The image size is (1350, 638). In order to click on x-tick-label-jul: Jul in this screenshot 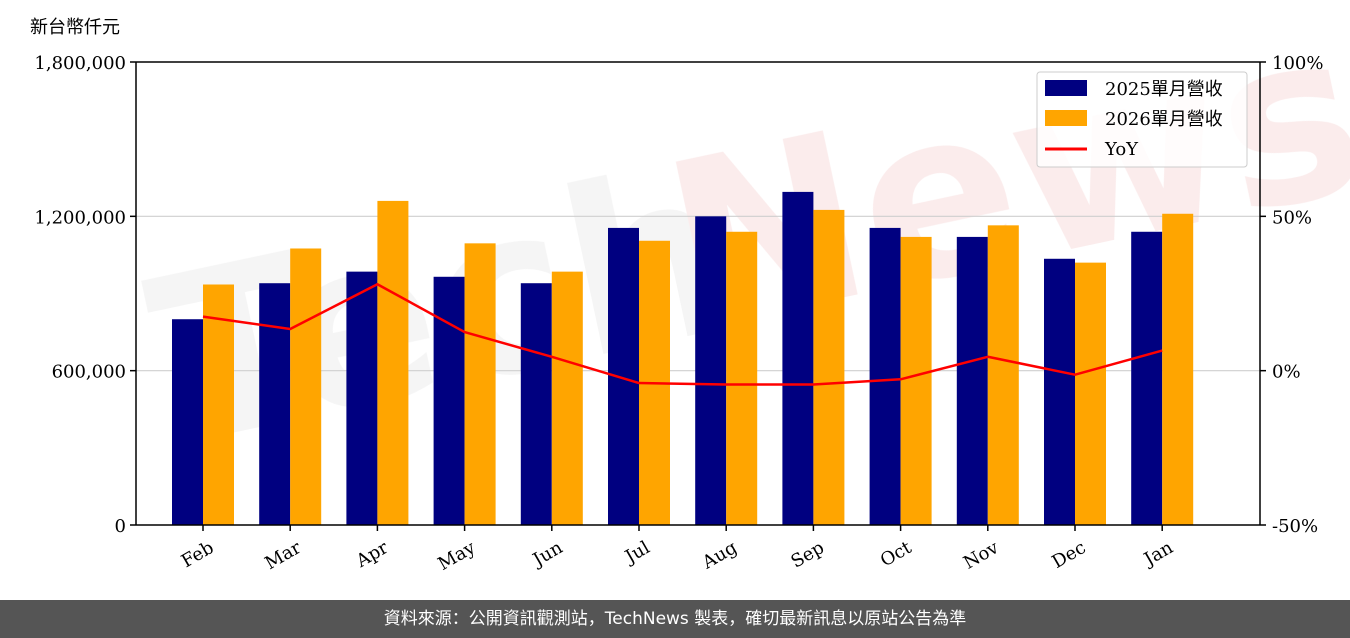, I will do `click(637, 553)`.